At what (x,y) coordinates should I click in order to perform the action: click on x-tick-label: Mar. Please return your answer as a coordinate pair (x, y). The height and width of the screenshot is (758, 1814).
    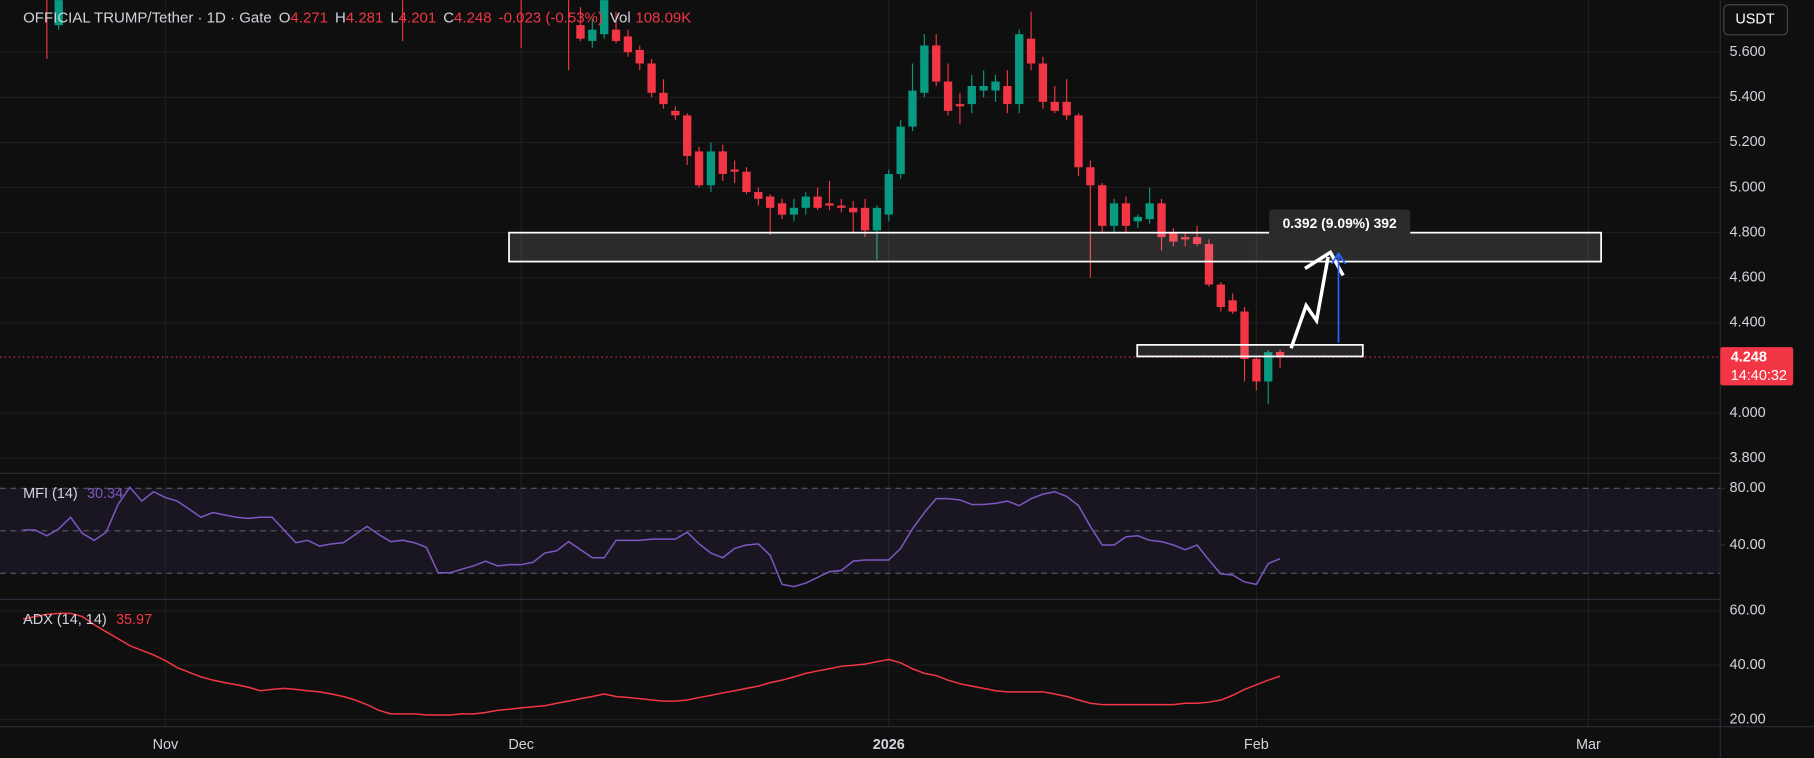
    Looking at the image, I should click on (1588, 745).